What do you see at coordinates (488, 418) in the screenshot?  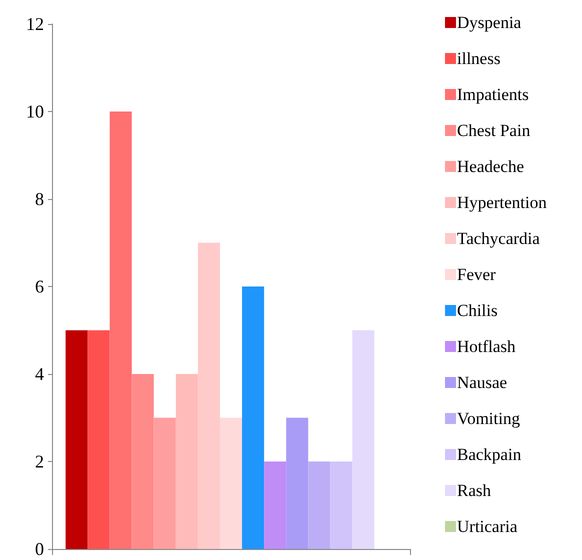 I see `legend-label: Vomiting` at bounding box center [488, 418].